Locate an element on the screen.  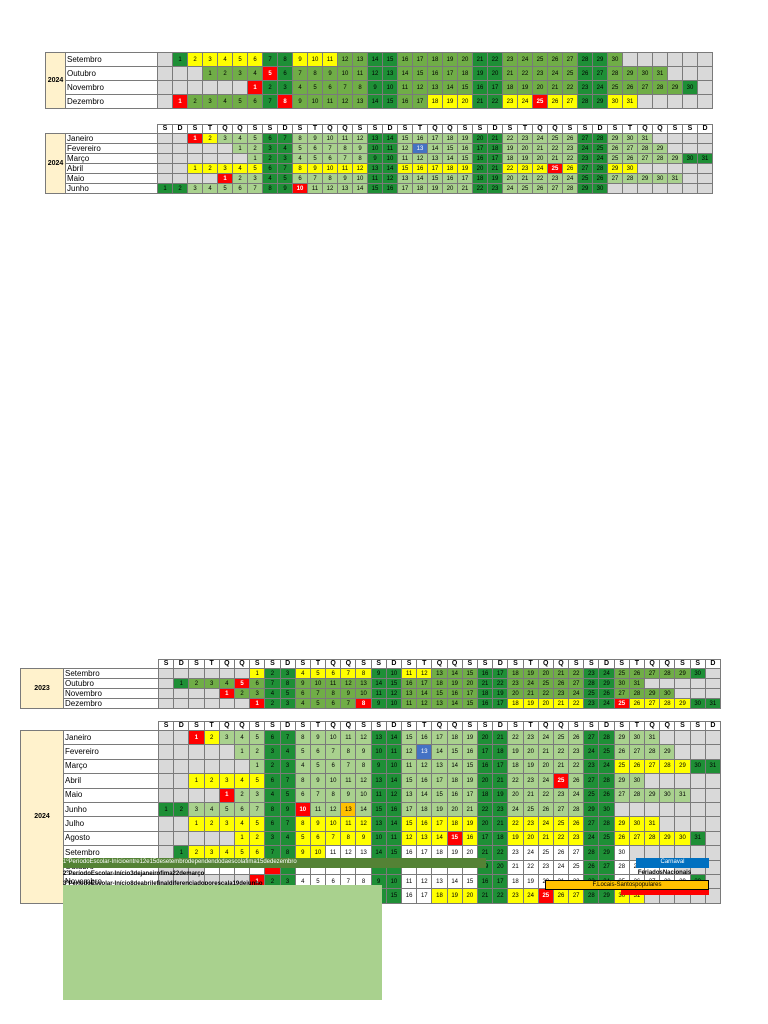
weekday-header-cell: T is located at coordinates (420, 129).